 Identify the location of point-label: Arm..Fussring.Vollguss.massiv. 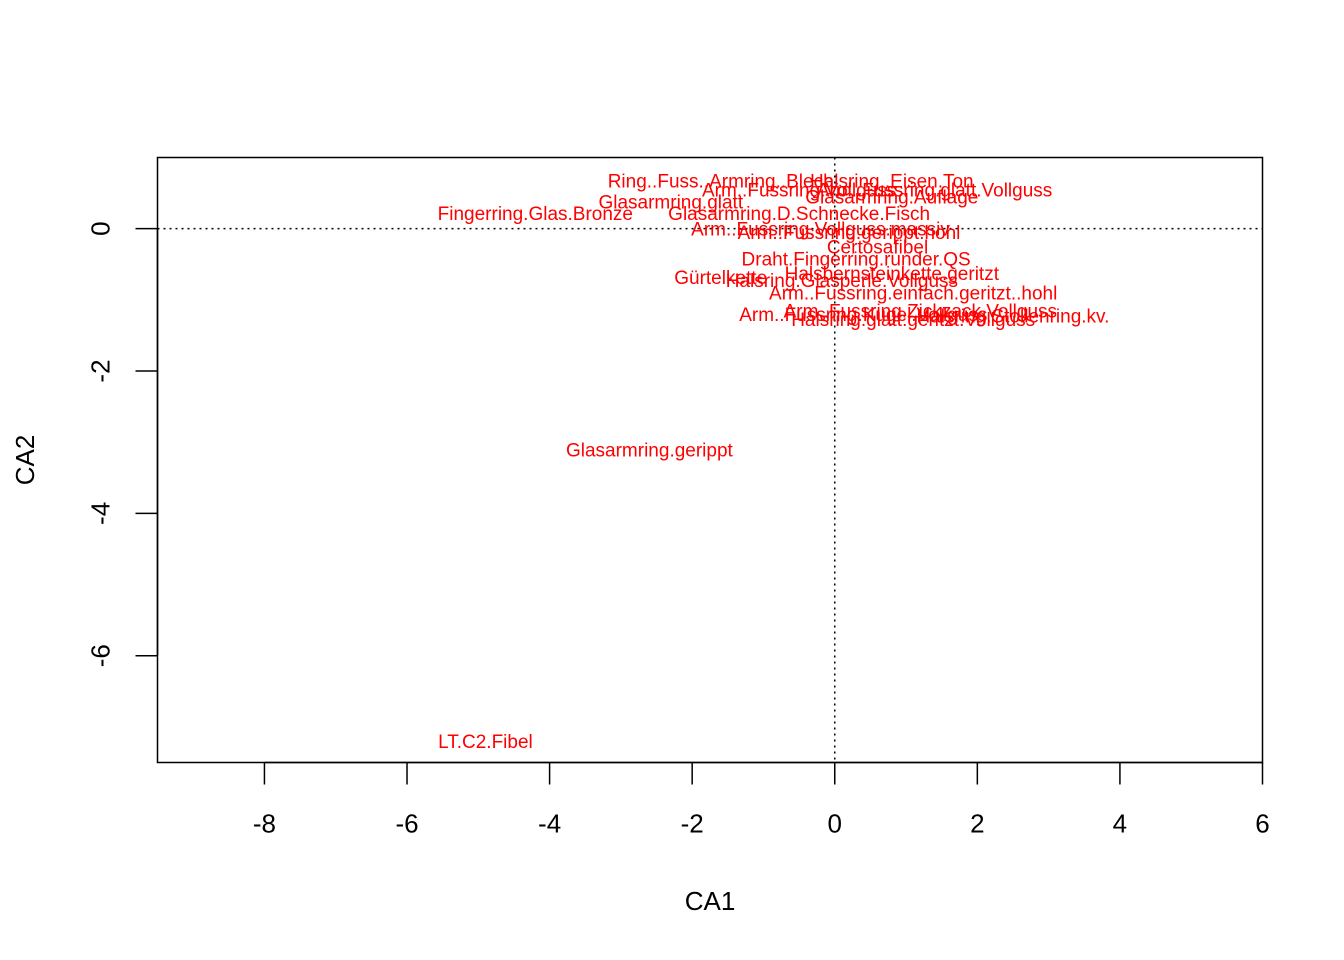
(820, 230).